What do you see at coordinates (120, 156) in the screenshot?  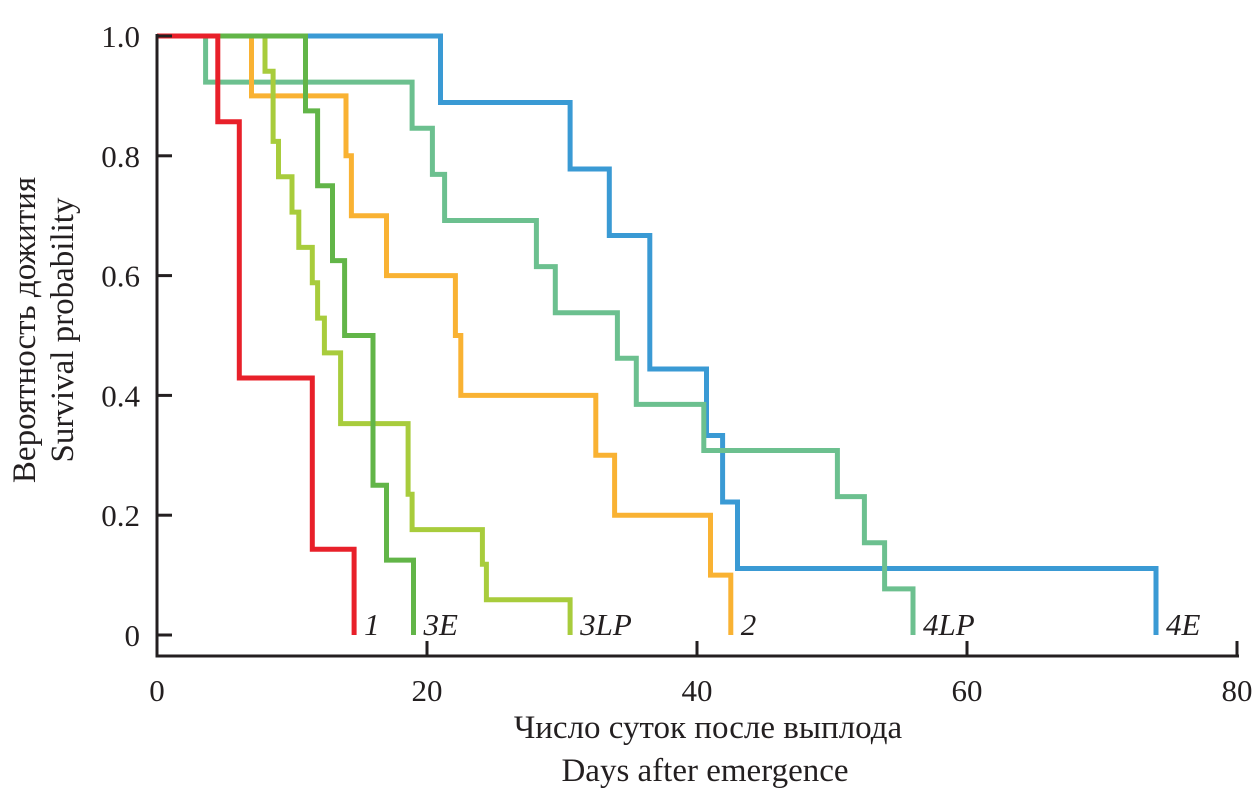 I see `y-tick-label: 0.8` at bounding box center [120, 156].